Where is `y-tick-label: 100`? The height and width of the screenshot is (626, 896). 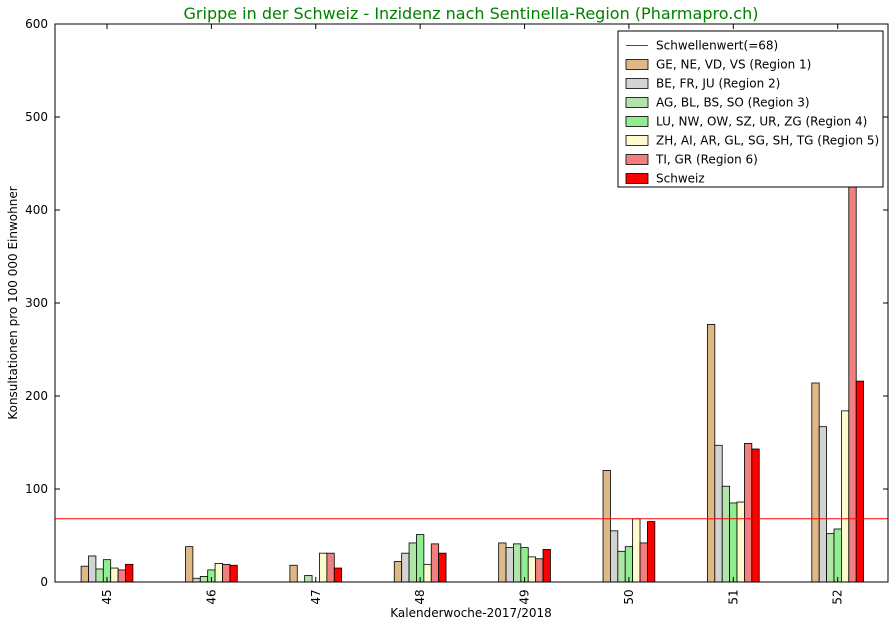 y-tick-label: 100 is located at coordinates (36, 489).